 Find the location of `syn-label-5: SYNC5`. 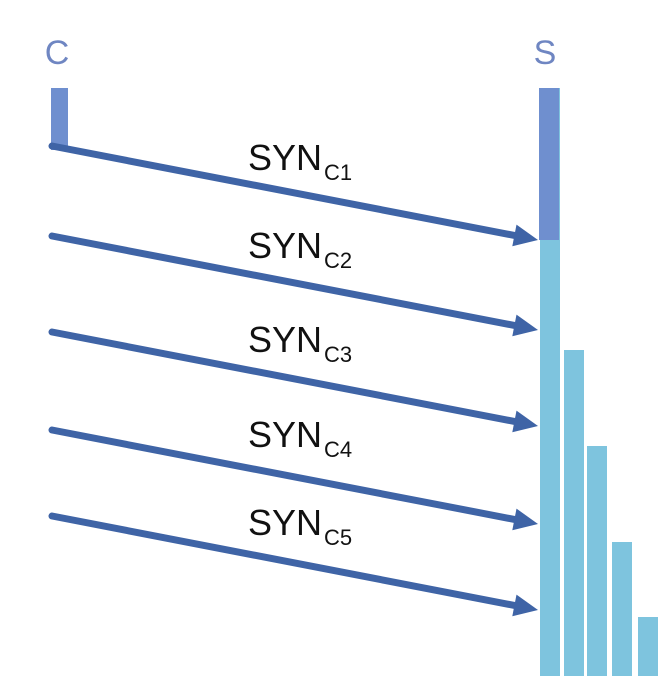

syn-label-5: SYNC5 is located at coordinates (300, 526).